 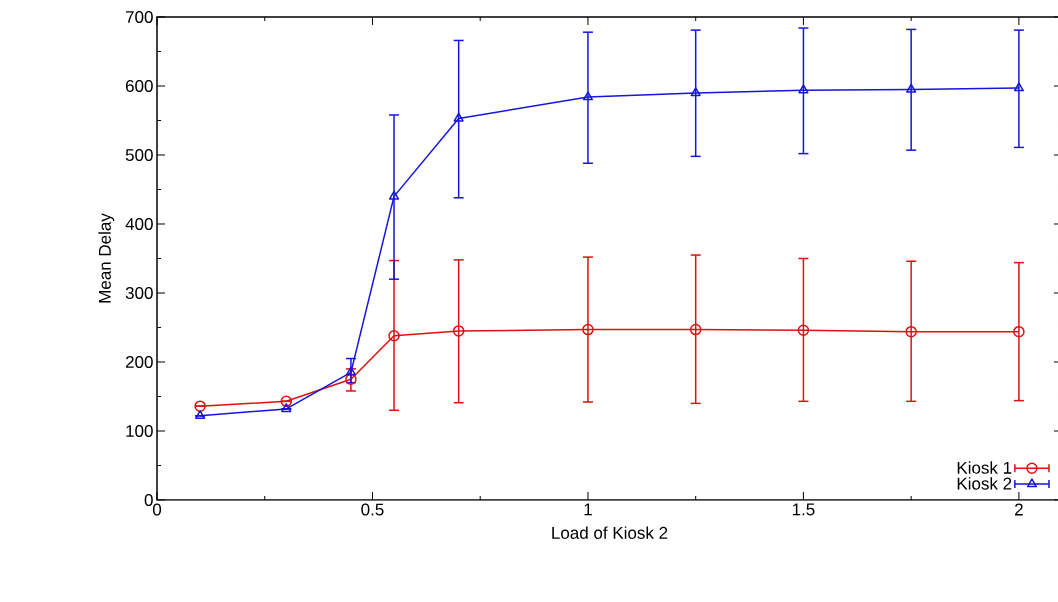 I want to click on x-tick-label: 1, so click(x=588, y=509).